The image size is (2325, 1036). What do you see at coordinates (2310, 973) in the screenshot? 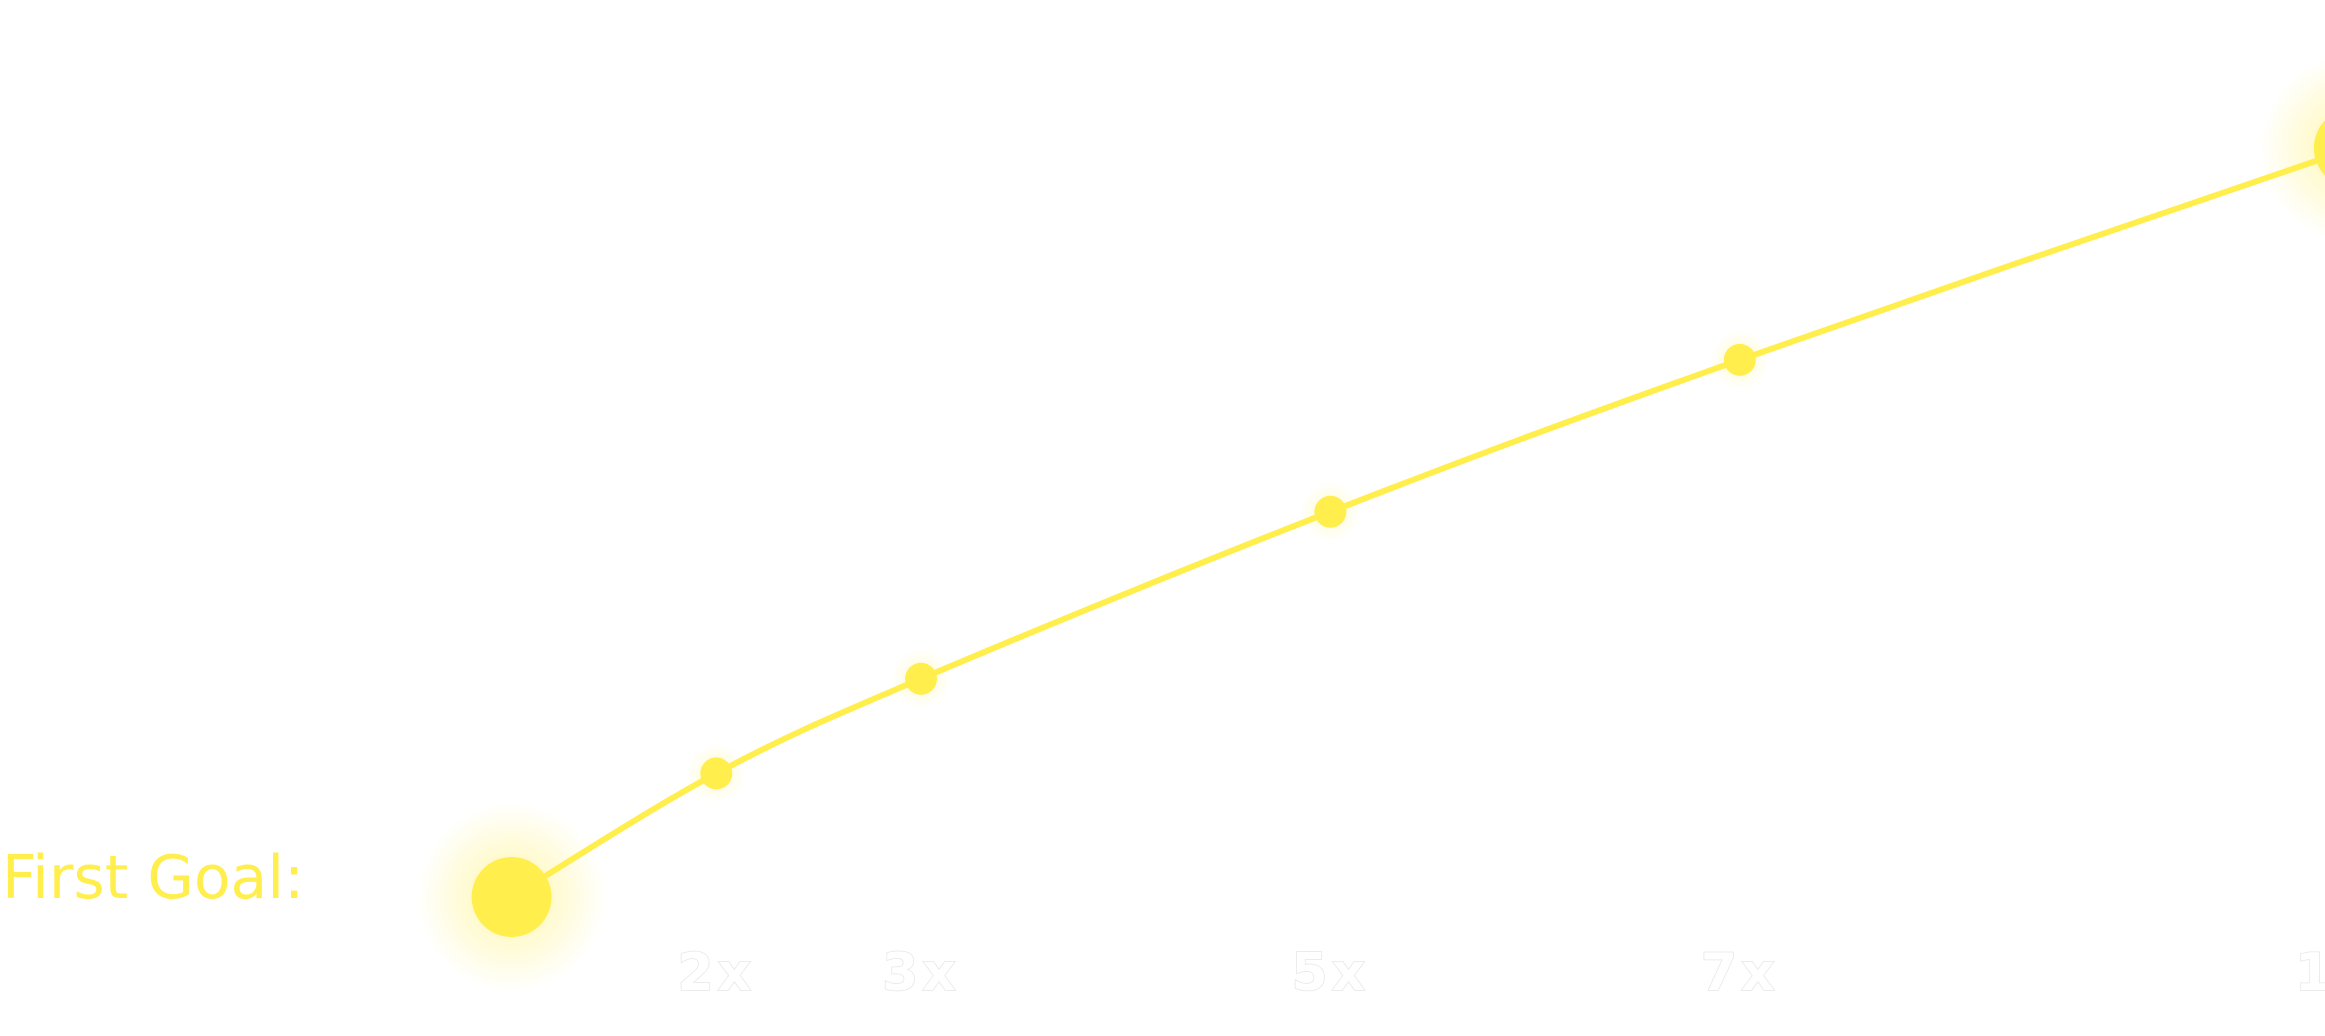
I see `x-tick-label: 10x` at bounding box center [2310, 973].